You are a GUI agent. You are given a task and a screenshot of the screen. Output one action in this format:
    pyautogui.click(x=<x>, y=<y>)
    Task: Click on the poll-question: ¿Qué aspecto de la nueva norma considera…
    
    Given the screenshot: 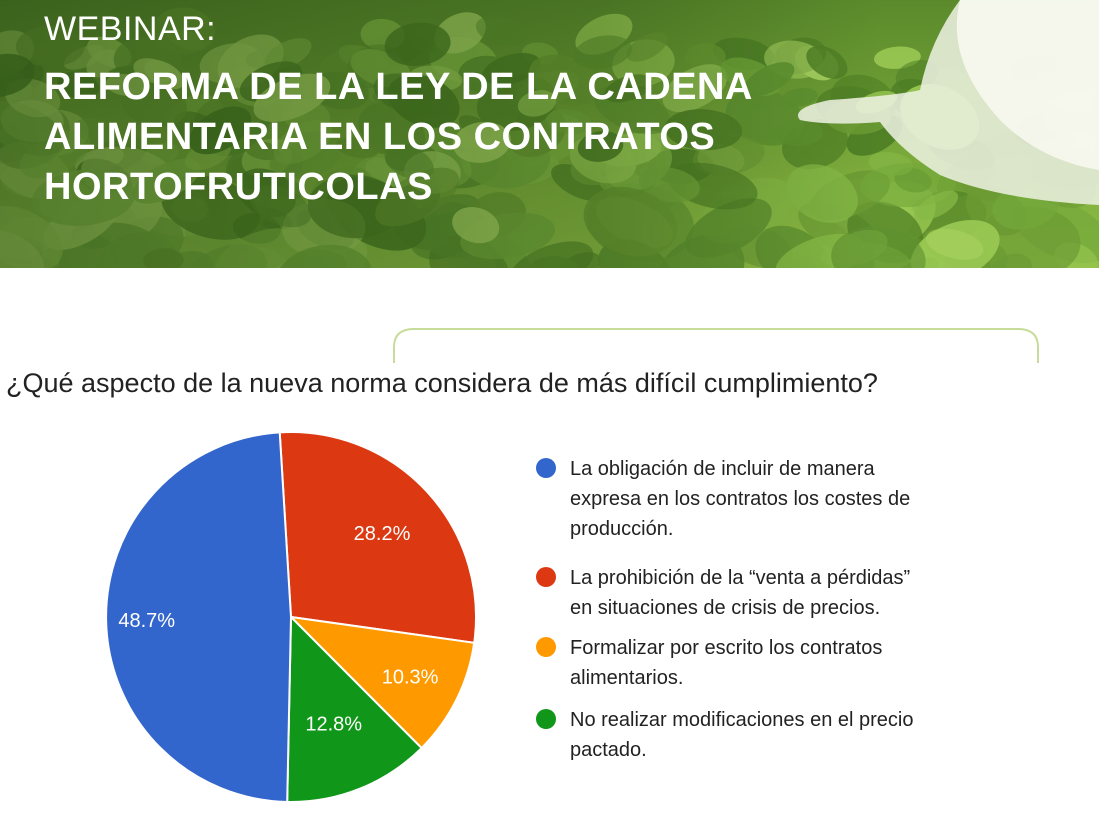 What is the action you would take?
    pyautogui.click(x=442, y=383)
    